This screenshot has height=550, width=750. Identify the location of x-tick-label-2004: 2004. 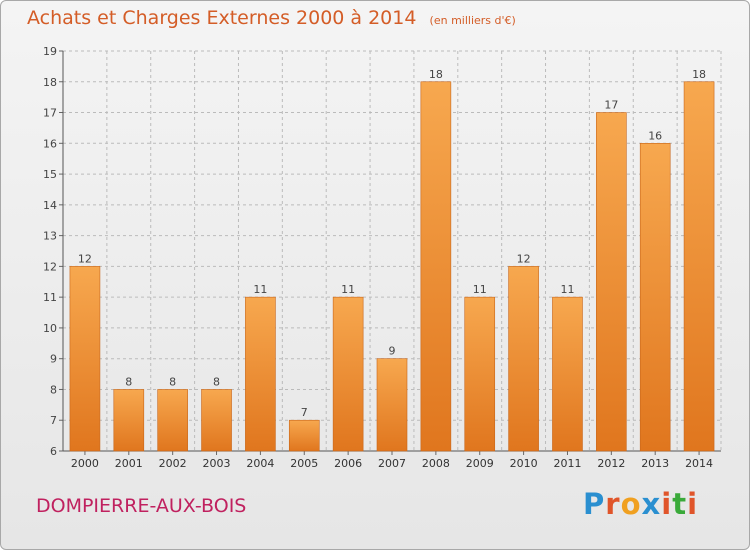
(260, 463).